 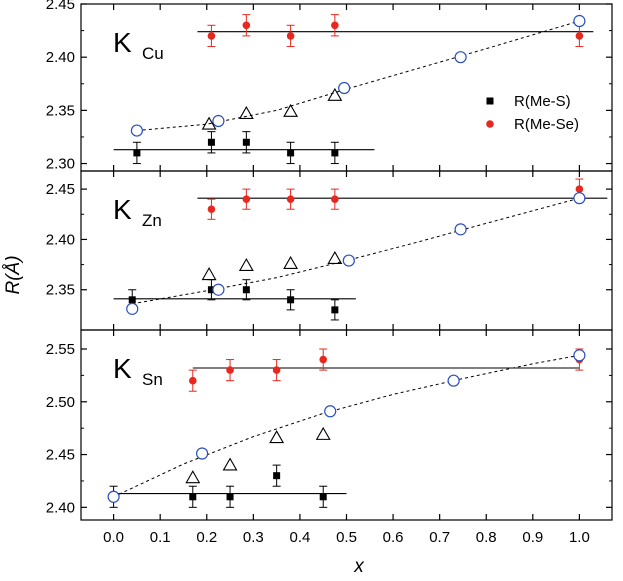 What do you see at coordinates (152, 220) in the screenshot?
I see `panel-label-subscript: Zn` at bounding box center [152, 220].